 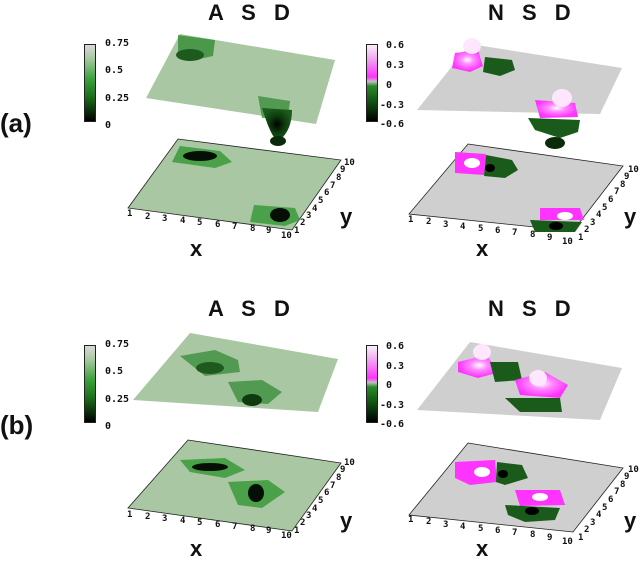 What do you see at coordinates (346, 216) in the screenshot?
I see `y-axis-label-asd-a: y` at bounding box center [346, 216].